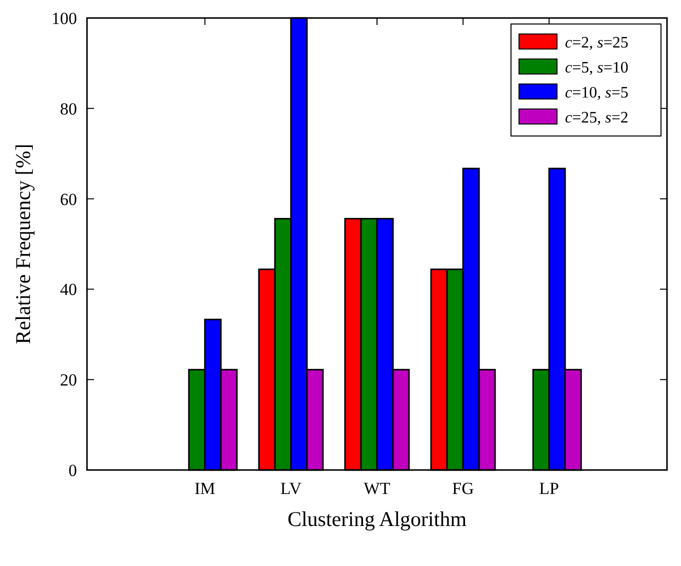  What do you see at coordinates (377, 519) in the screenshot?
I see `x-axis-title: Clustering Algorithm` at bounding box center [377, 519].